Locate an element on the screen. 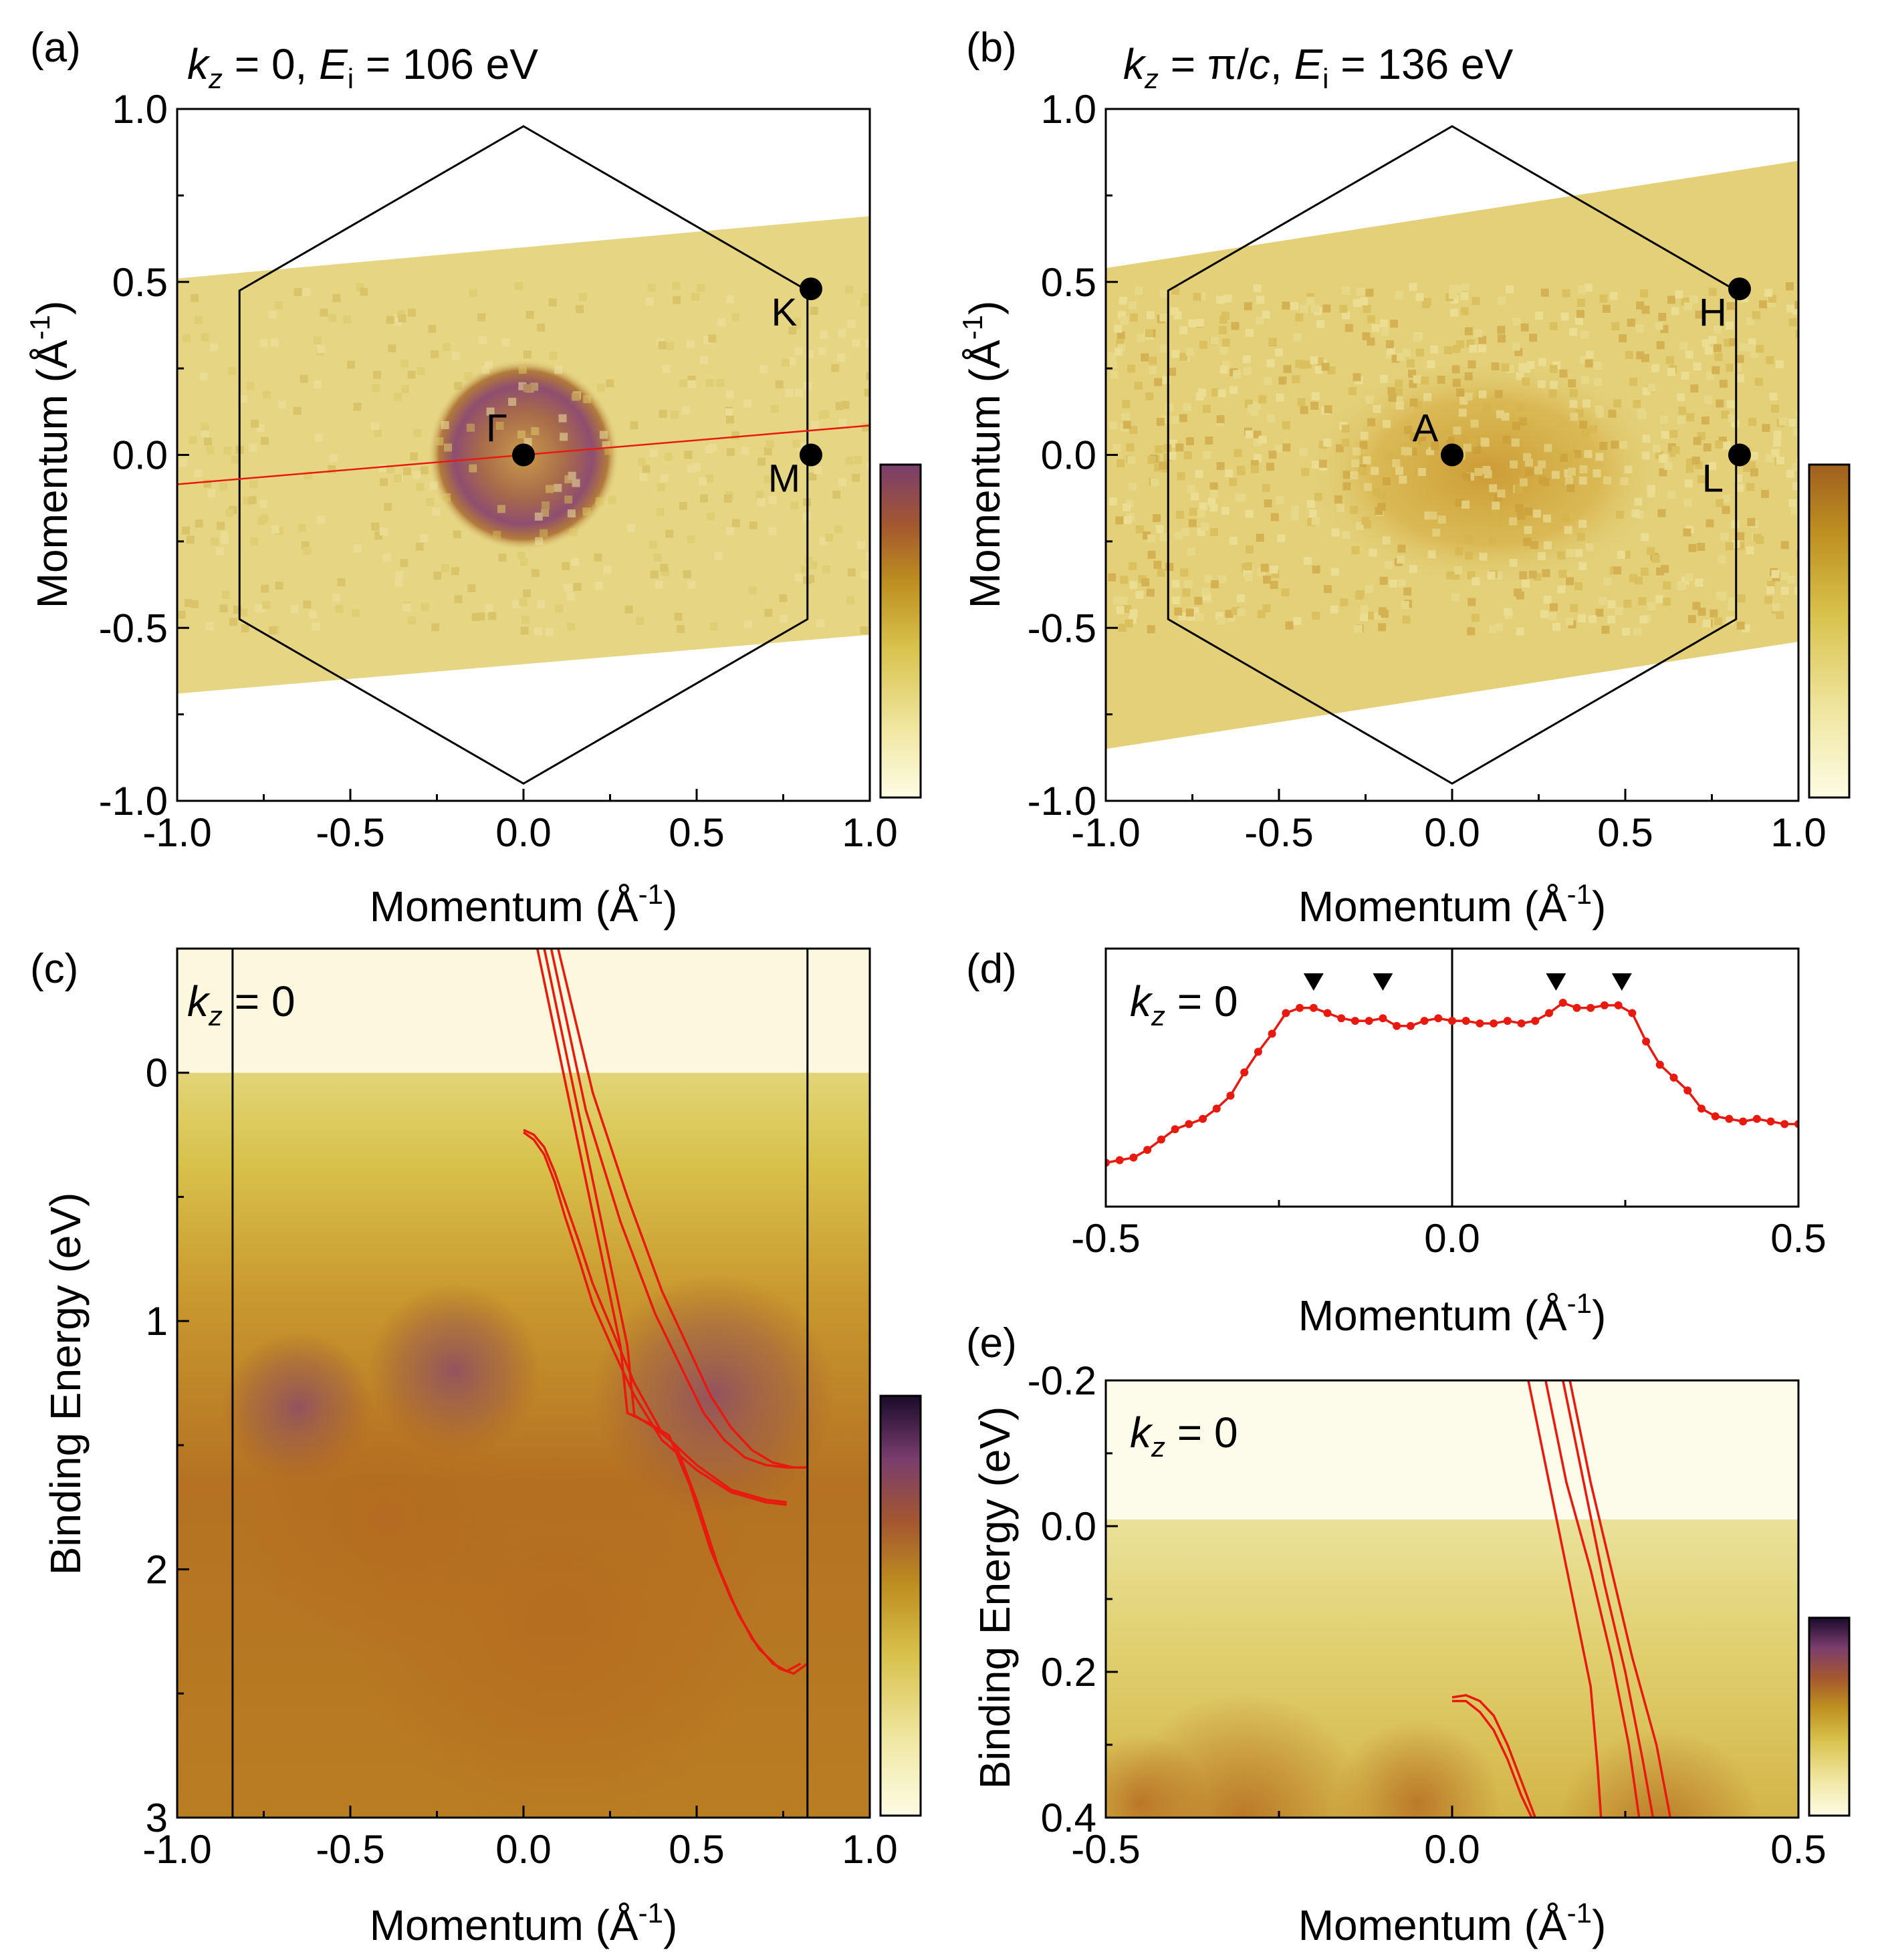 The height and width of the screenshot is (1960, 1878). panel-b-ylabel-text: Momentum (Å is located at coordinates (985, 474).